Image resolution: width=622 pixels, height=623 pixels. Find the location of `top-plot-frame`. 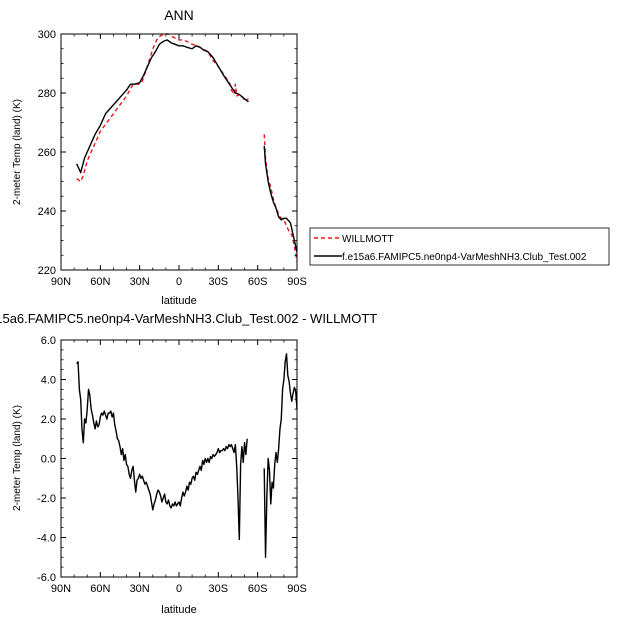

top-plot-frame is located at coordinates (179, 152).